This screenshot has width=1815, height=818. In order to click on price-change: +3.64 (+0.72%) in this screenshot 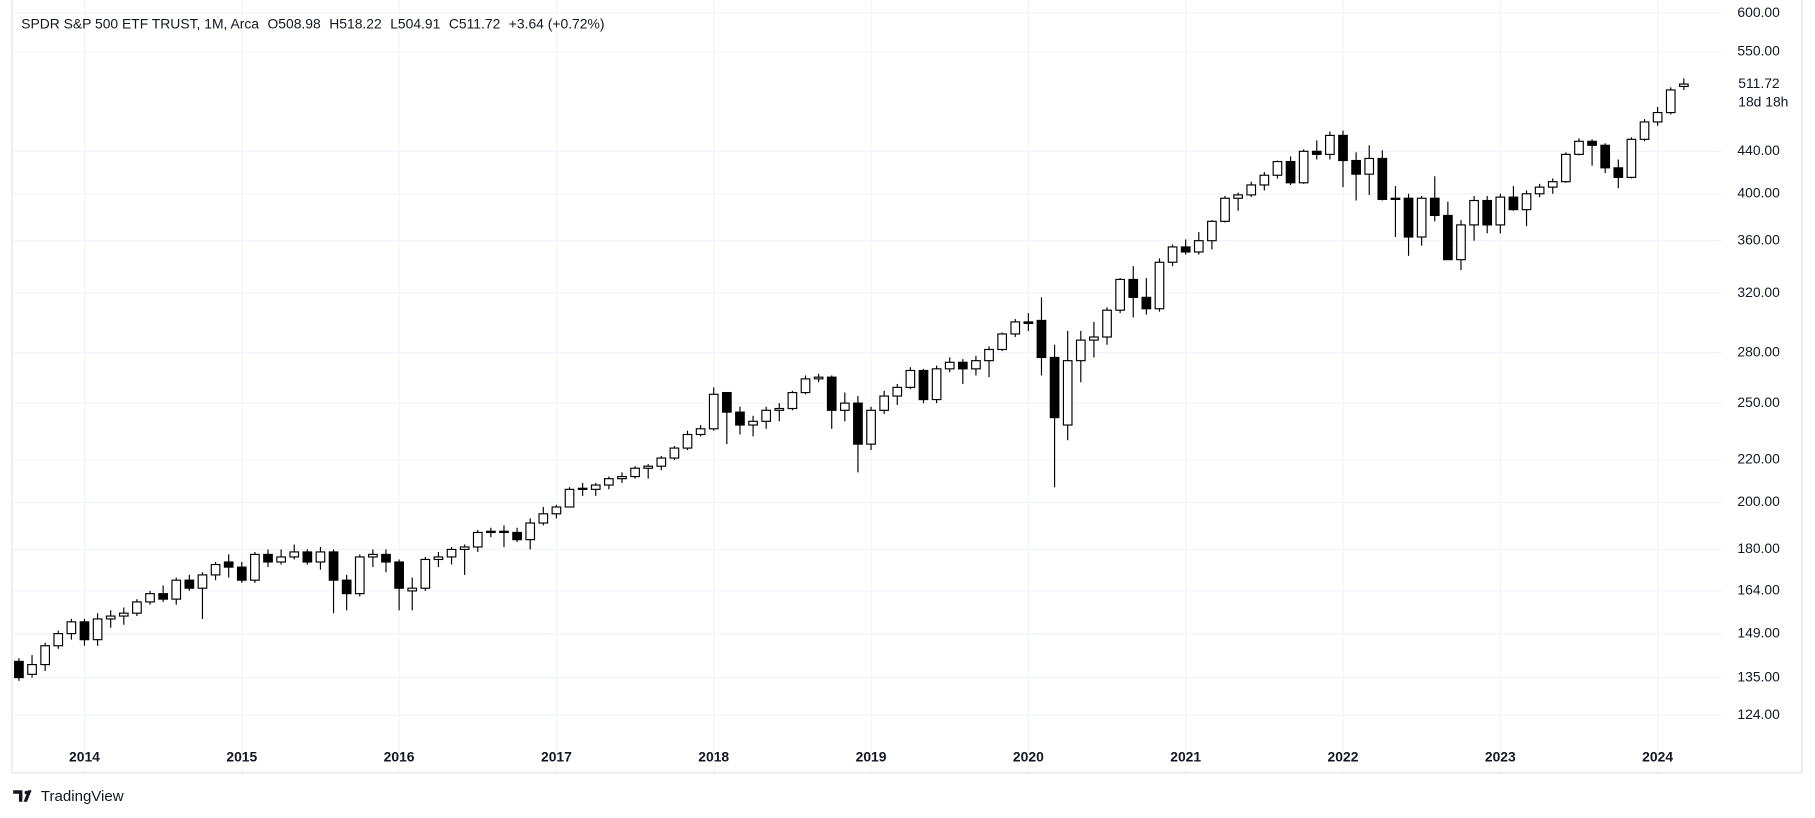, I will do `click(557, 23)`.